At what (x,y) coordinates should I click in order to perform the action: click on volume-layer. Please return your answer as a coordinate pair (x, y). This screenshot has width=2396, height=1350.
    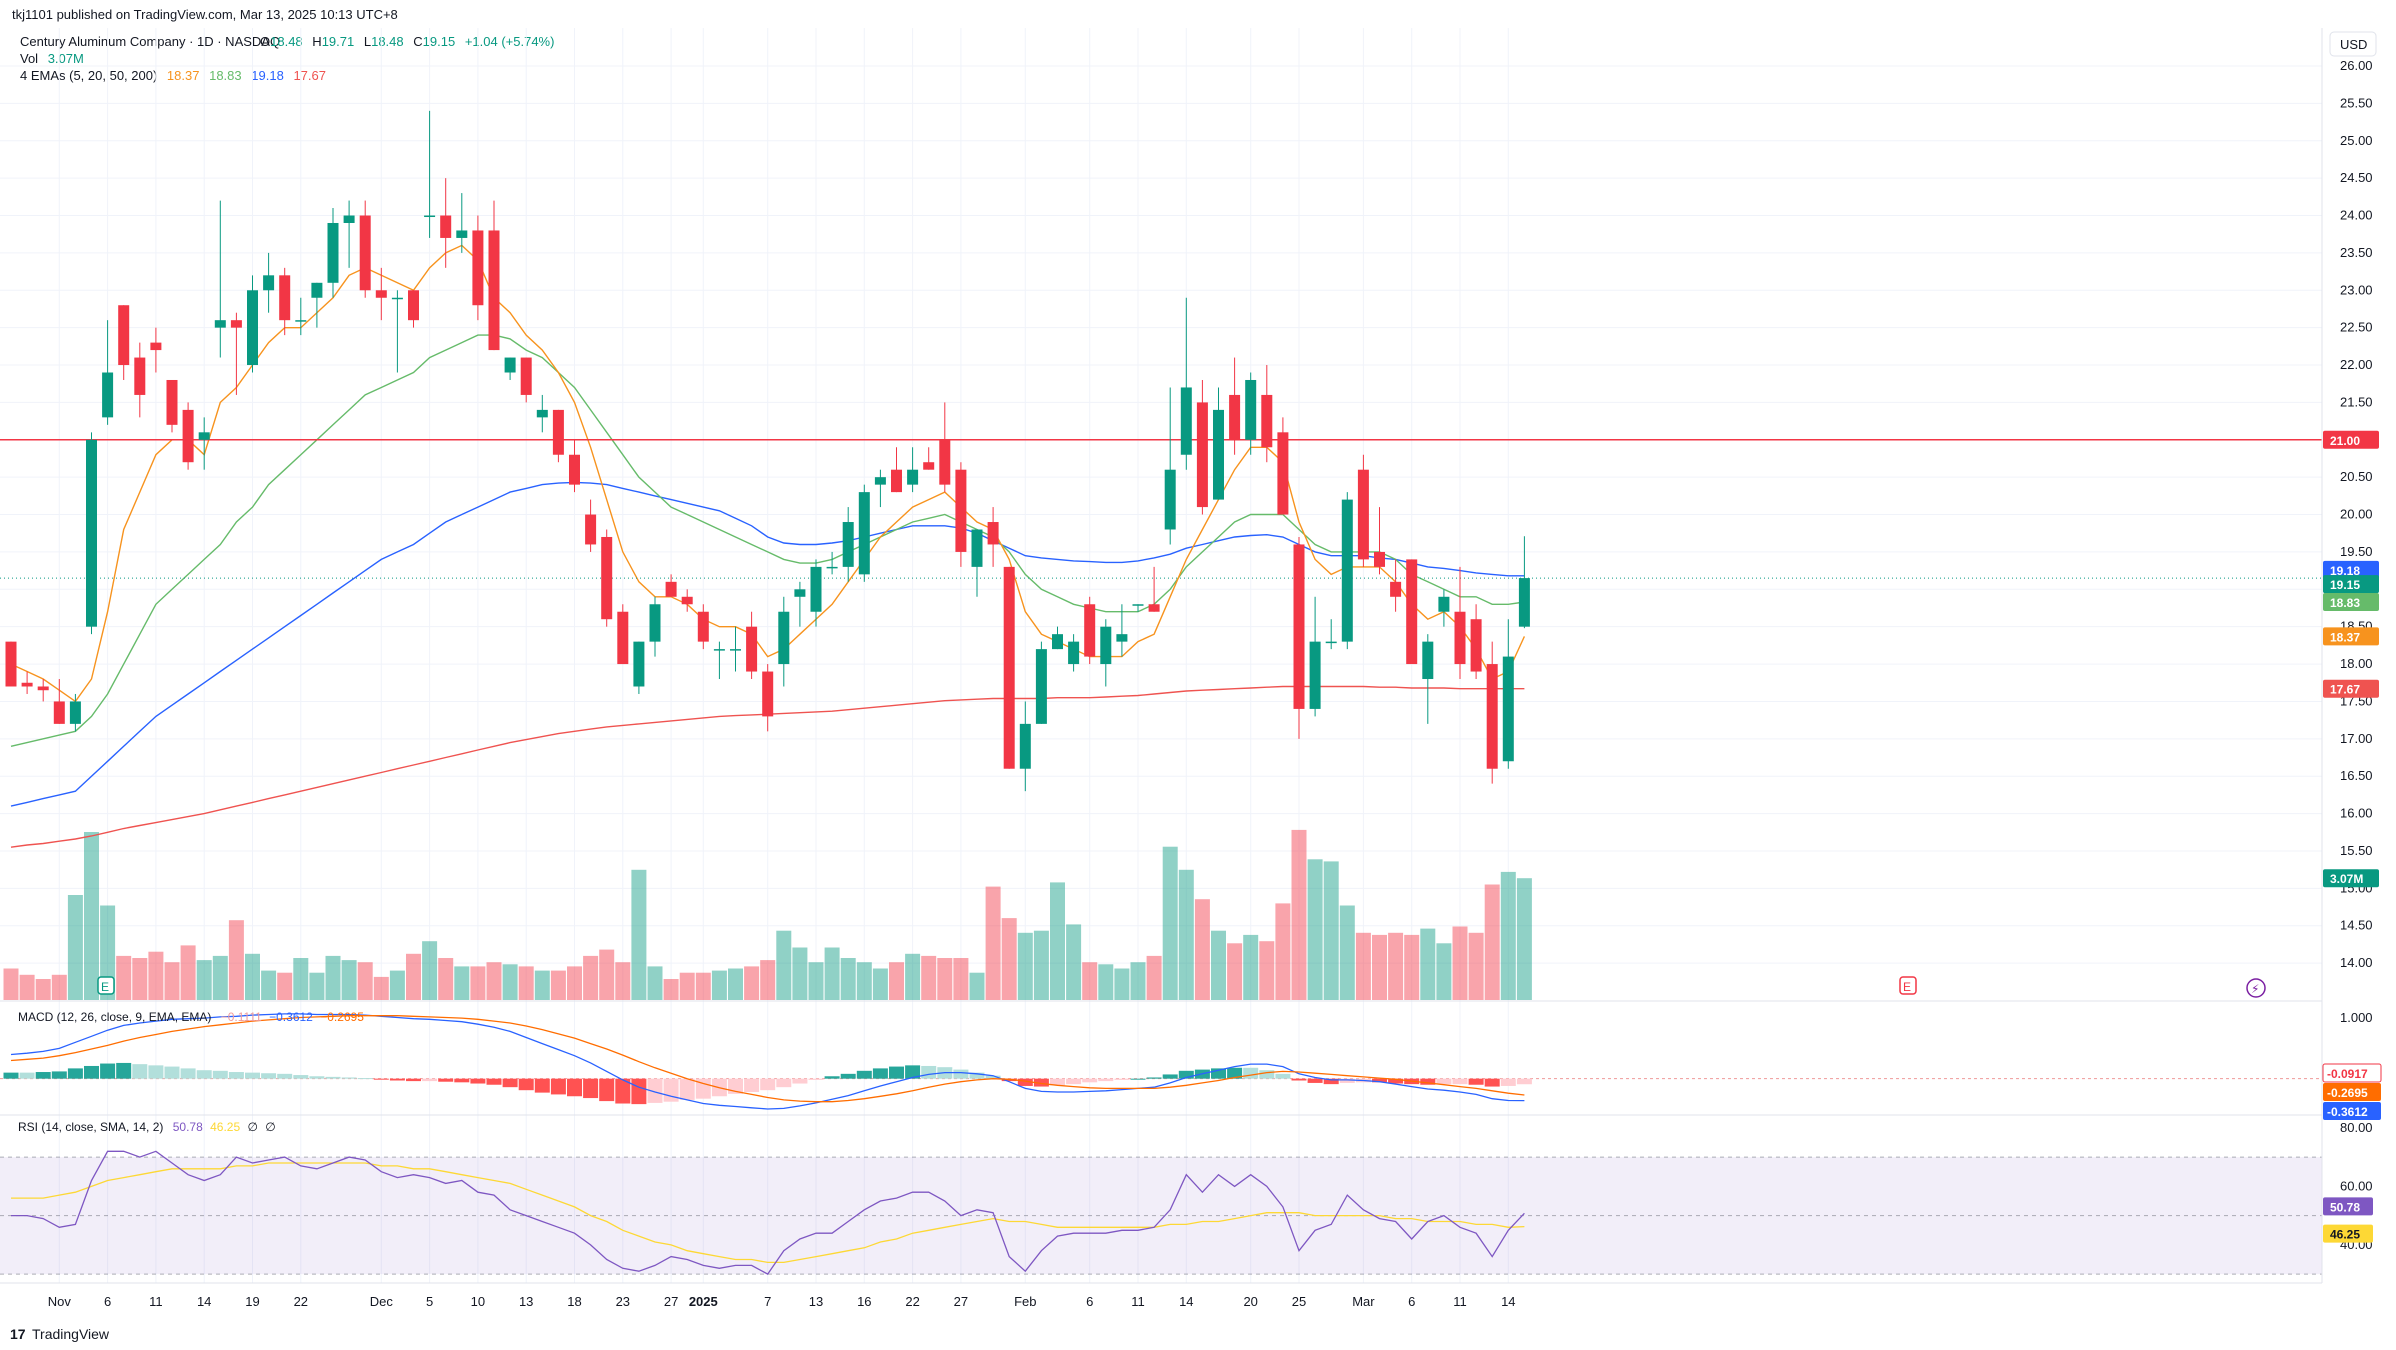
    Looking at the image, I should click on (767, 914).